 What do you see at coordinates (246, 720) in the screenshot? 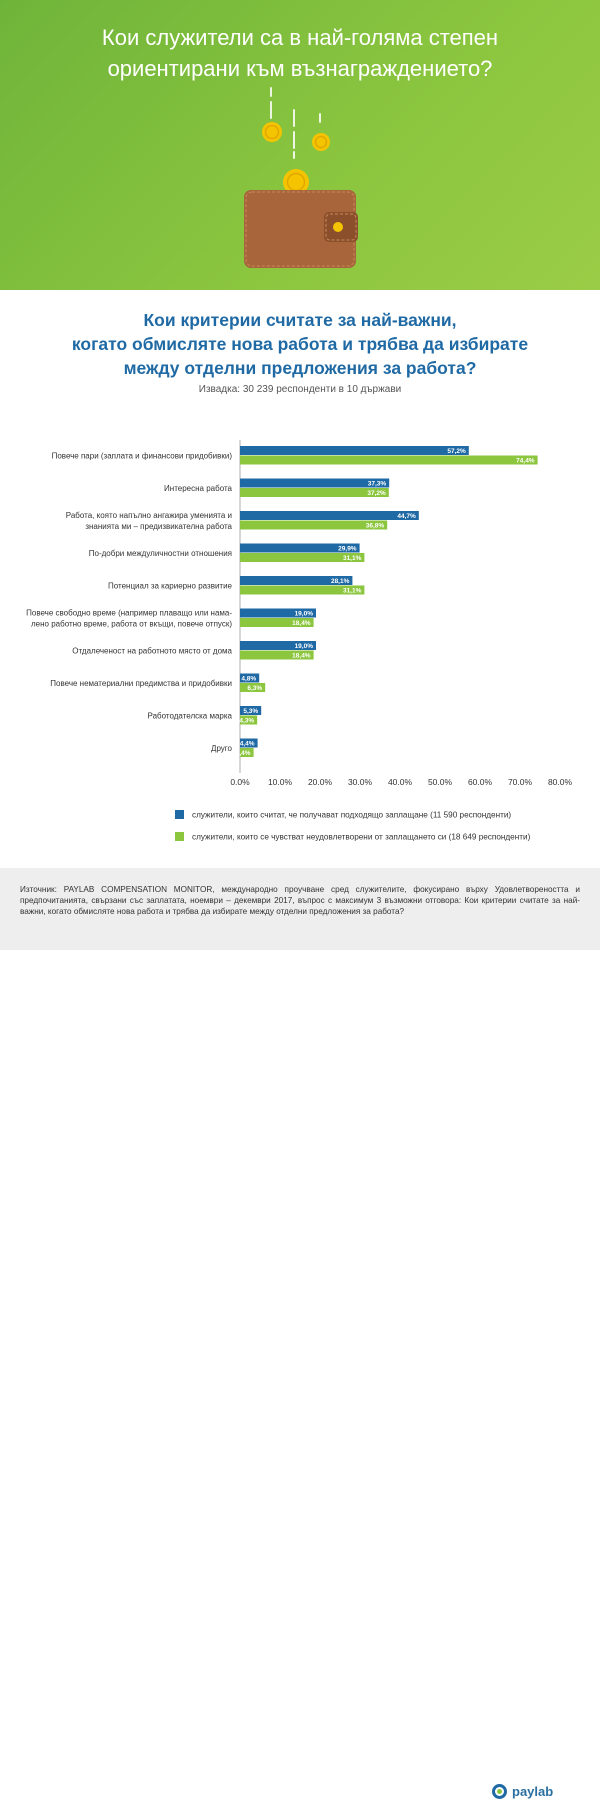
I see `data-label: 4,3%` at bounding box center [246, 720].